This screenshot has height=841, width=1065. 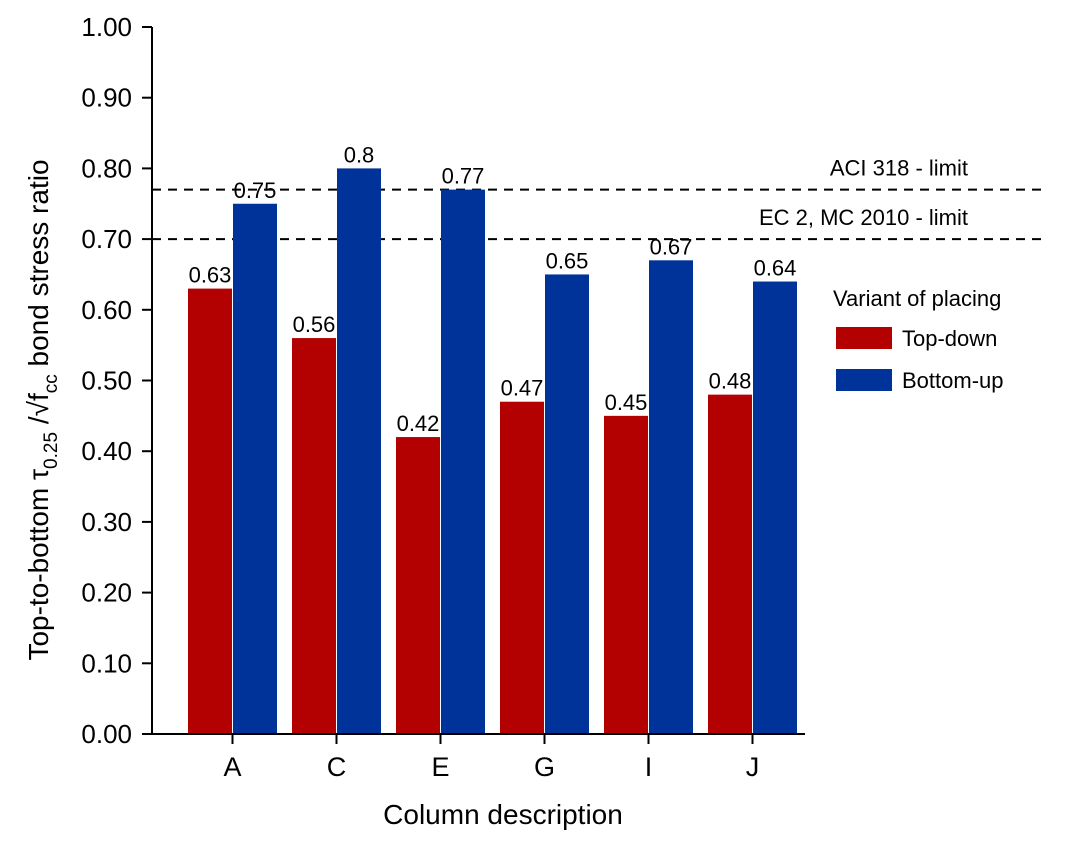 What do you see at coordinates (106, 451) in the screenshot?
I see `y-tick-label-4: 0.40` at bounding box center [106, 451].